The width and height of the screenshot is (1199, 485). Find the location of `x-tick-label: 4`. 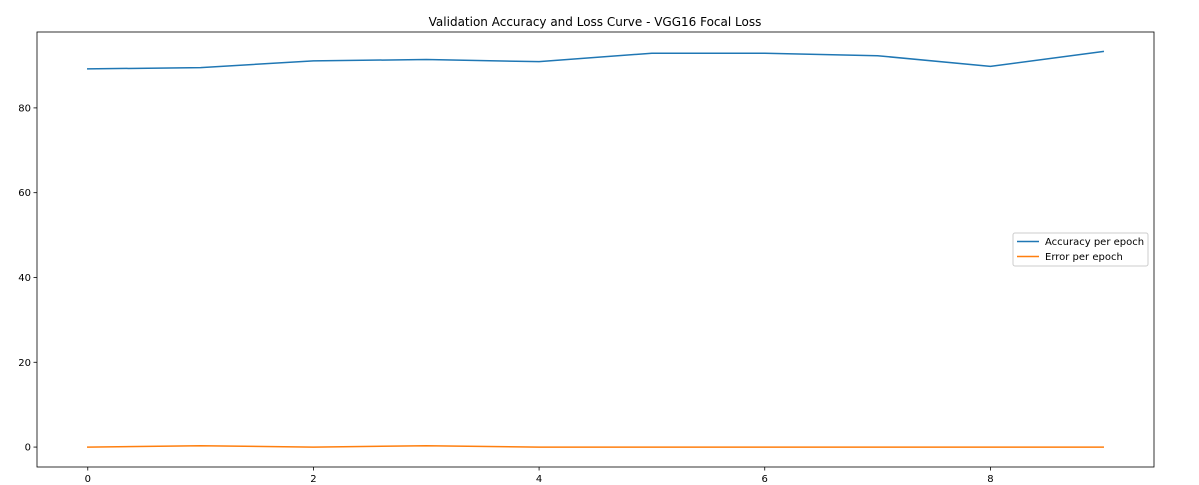

x-tick-label: 4 is located at coordinates (539, 479).